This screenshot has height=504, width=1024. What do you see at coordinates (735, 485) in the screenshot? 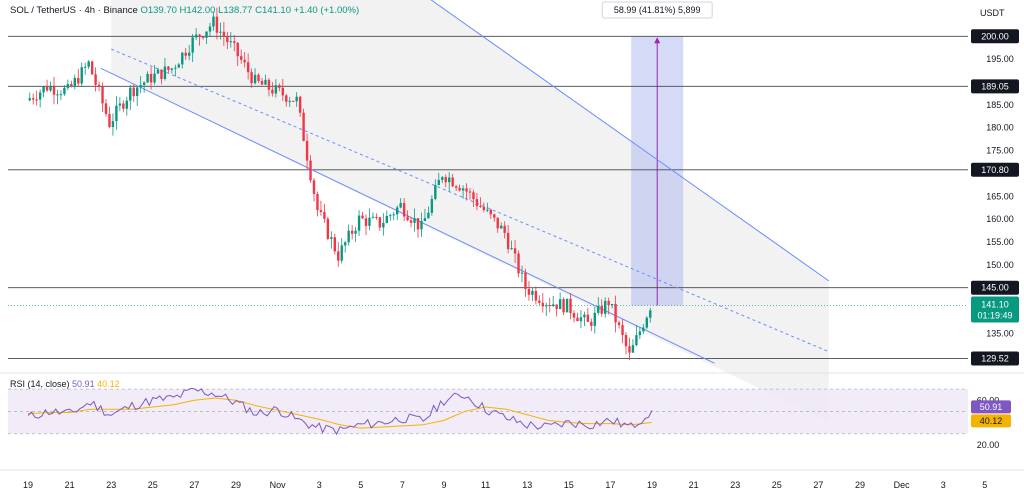
I see `x-tick-label: 23` at bounding box center [735, 485].